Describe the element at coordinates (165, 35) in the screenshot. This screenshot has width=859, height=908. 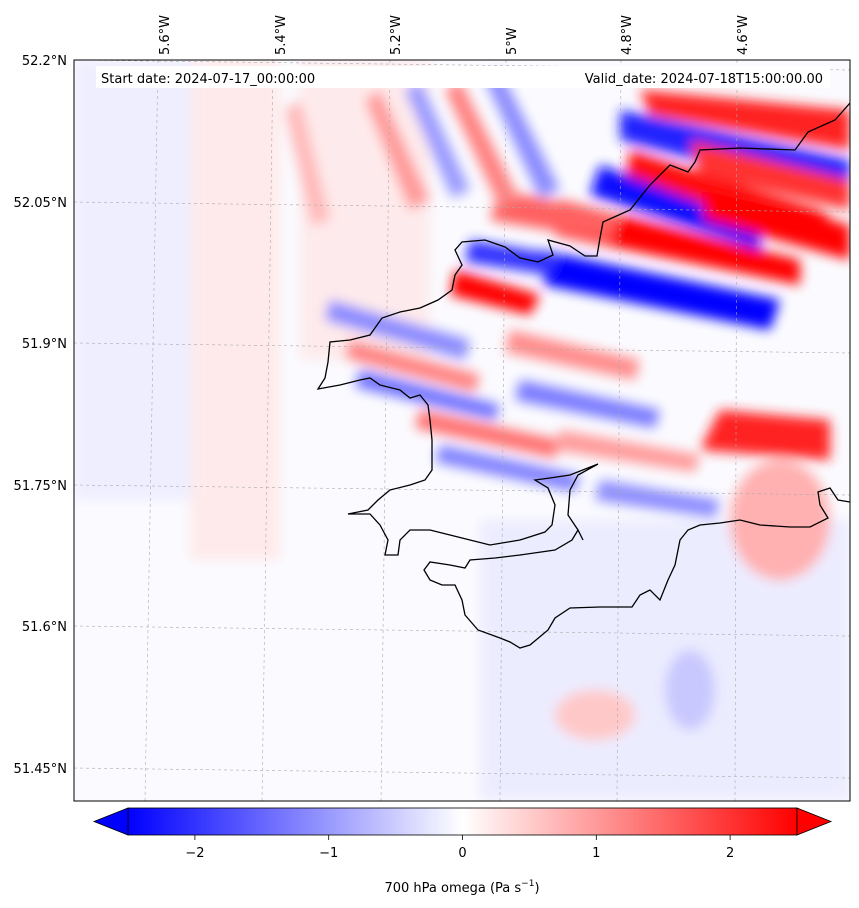
I see `lon-label: 5.6°W` at that location.